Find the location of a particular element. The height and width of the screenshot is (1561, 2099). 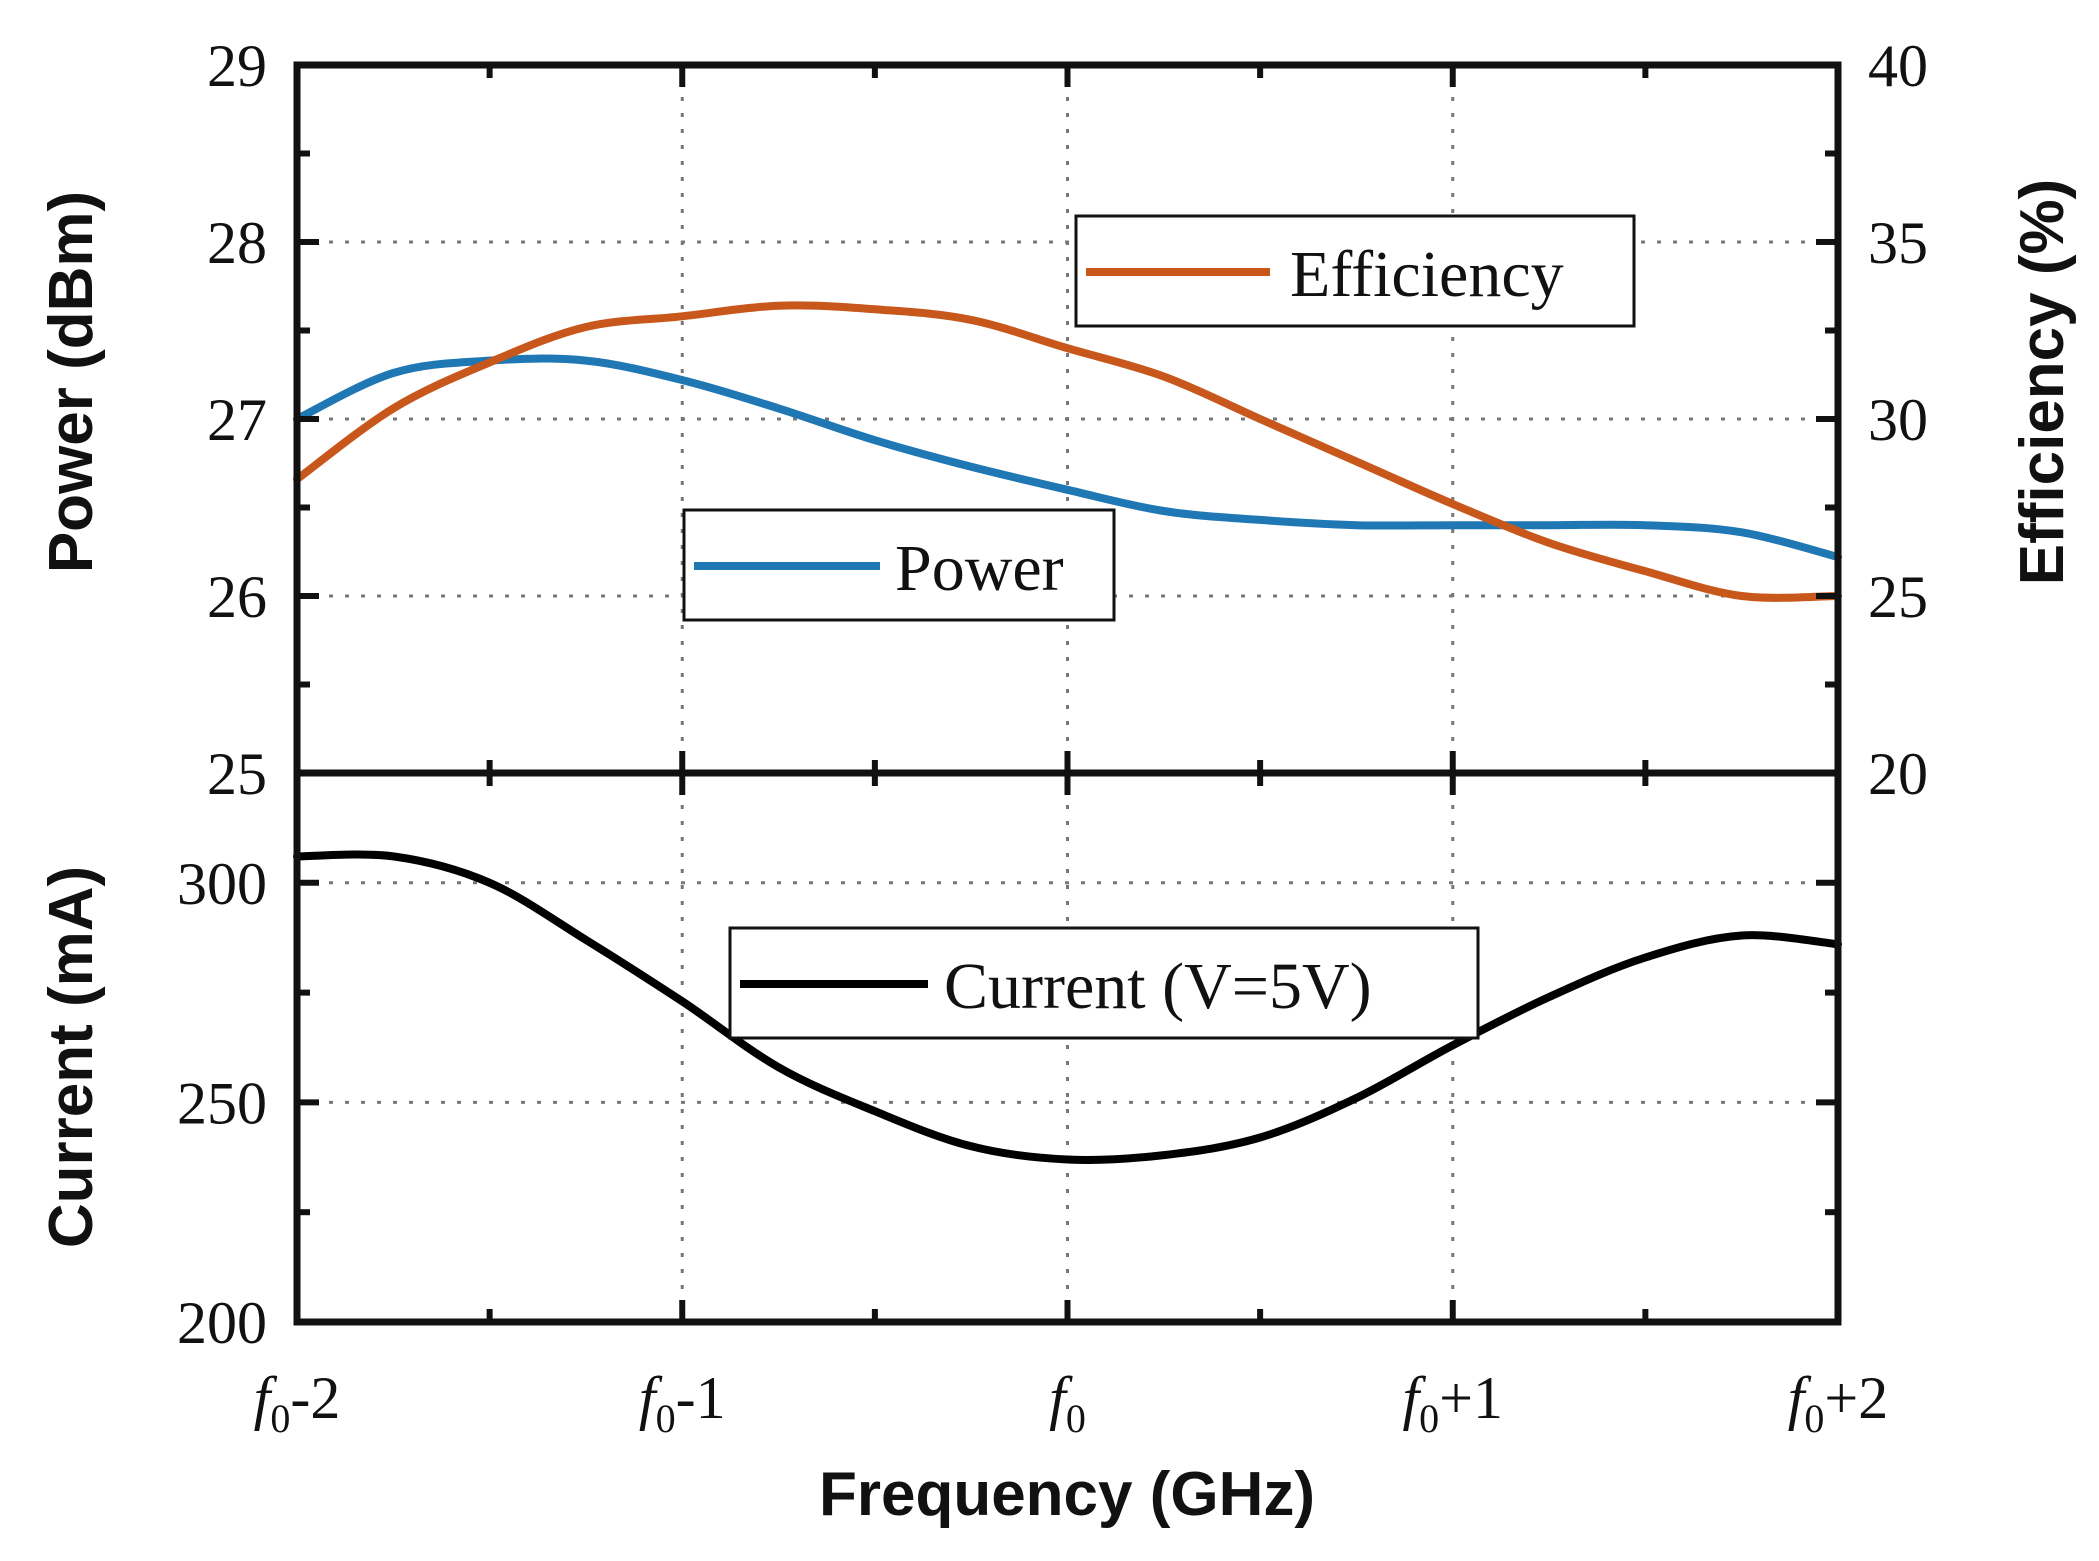

y-axis-title-current: Current (mA) is located at coordinates (71, 1057).